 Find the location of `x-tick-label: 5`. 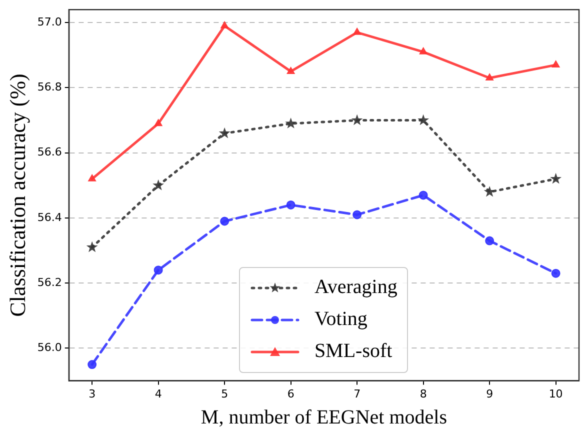

x-tick-label: 5 is located at coordinates (224, 393).